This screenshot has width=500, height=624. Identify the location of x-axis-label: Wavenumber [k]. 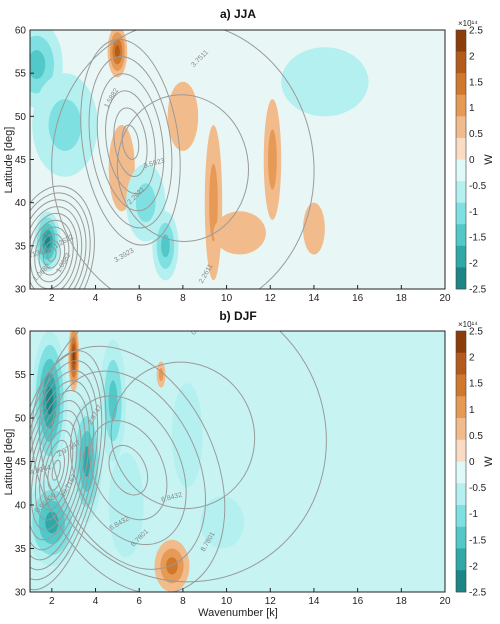
(238, 613).